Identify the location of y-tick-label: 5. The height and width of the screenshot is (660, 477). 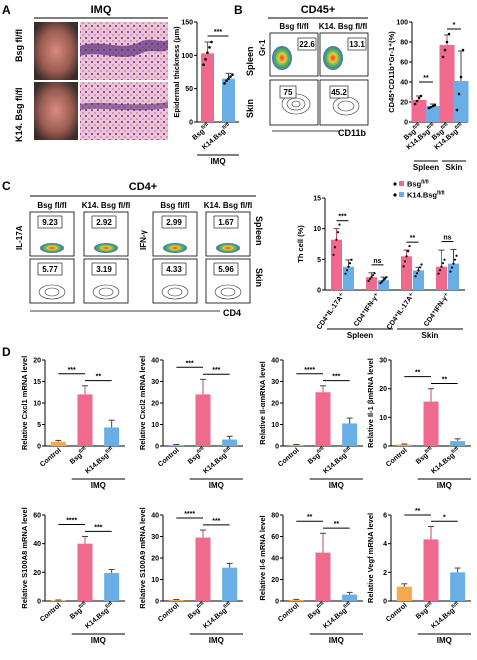
(39, 425).